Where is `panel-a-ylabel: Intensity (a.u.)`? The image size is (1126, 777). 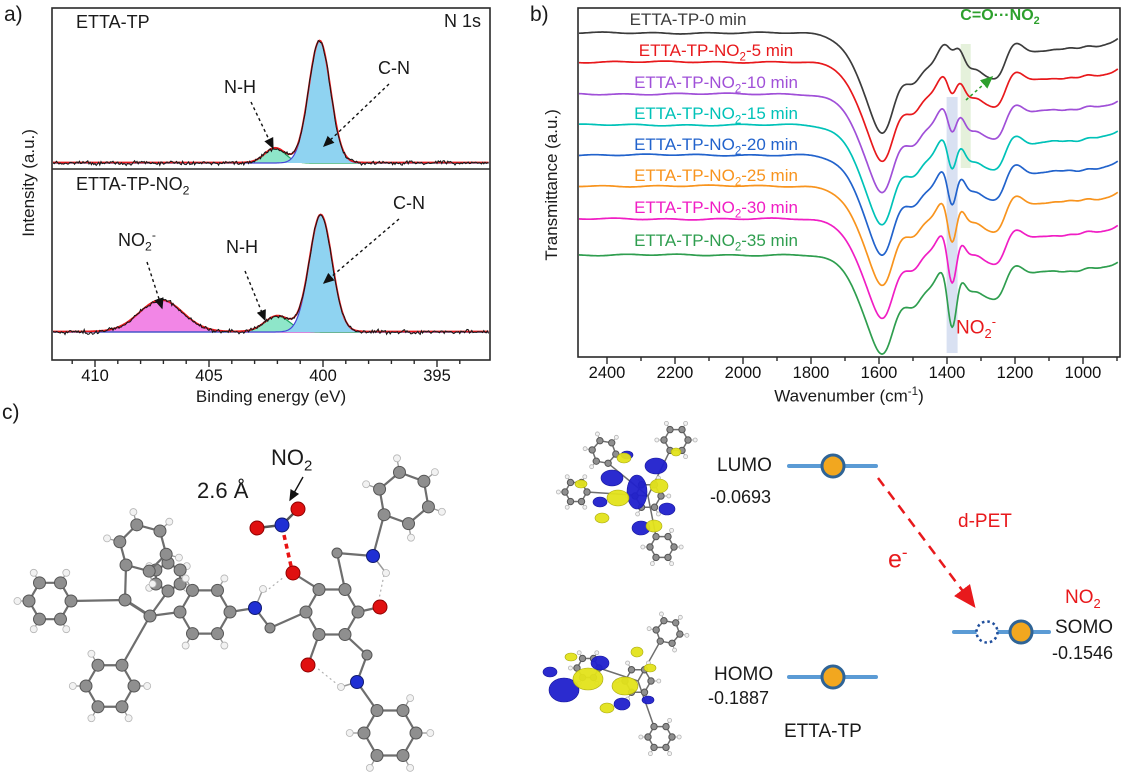 panel-a-ylabel: Intensity (a.u.) is located at coordinates (29, 183).